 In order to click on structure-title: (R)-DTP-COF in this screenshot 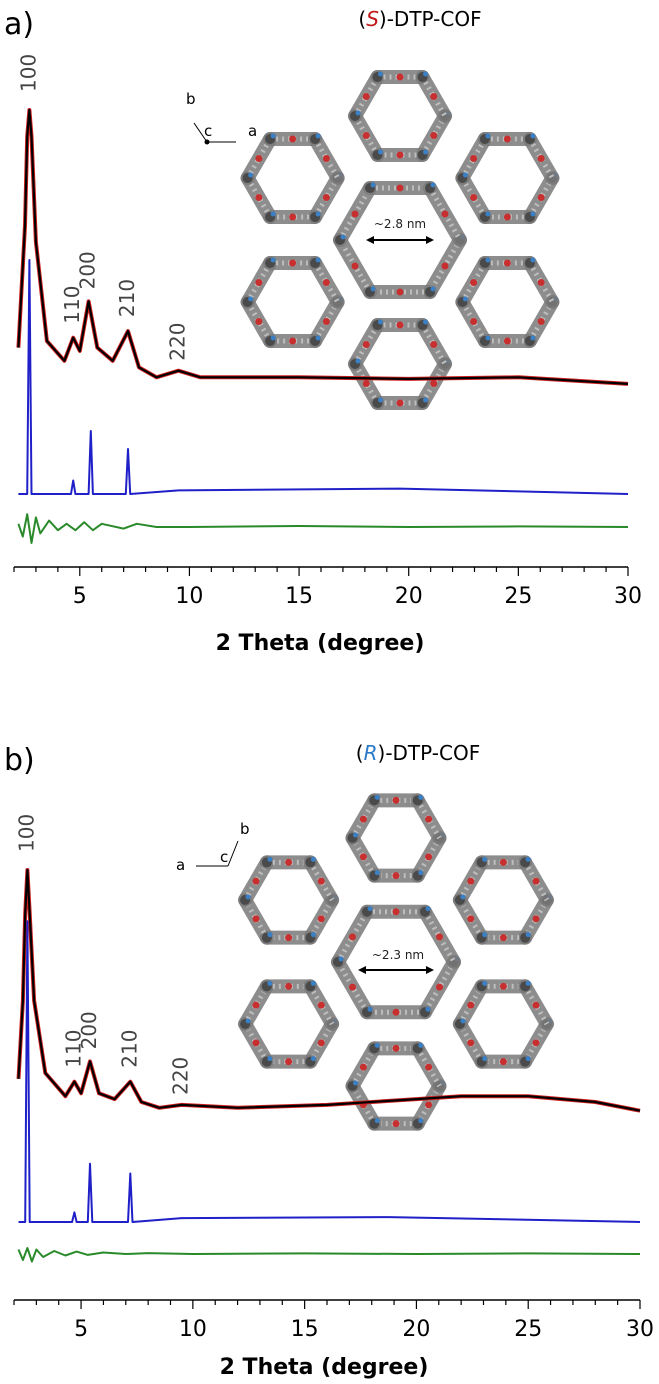, I will do `click(418, 753)`.